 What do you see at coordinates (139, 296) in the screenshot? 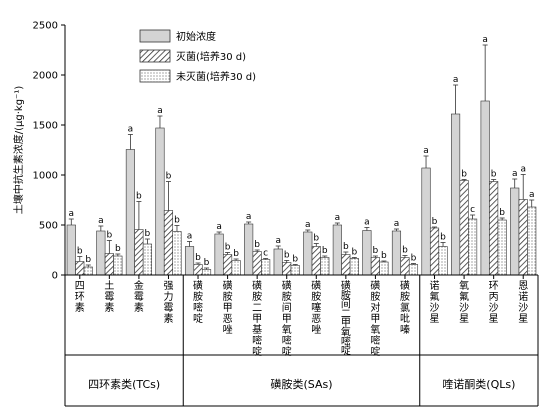
I see `category-label: 金霉素` at bounding box center [139, 296].